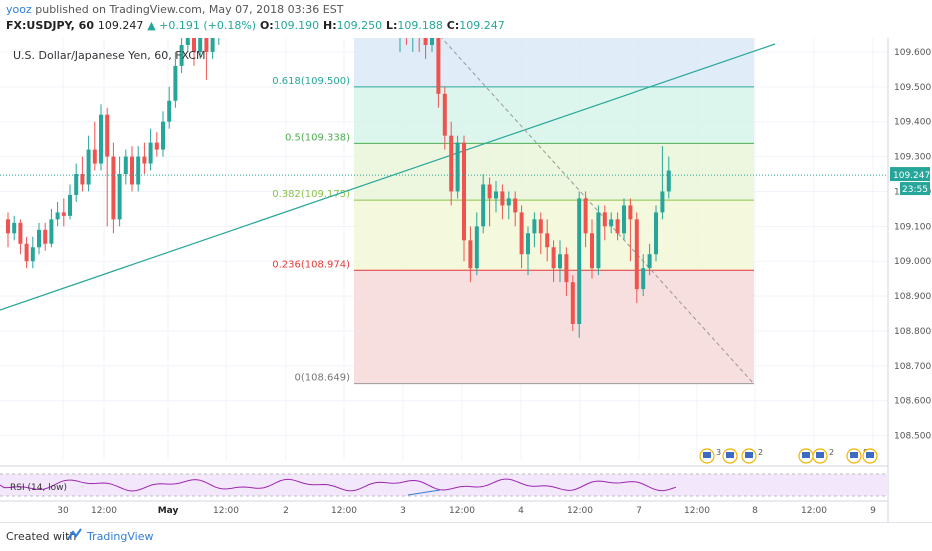 This screenshot has width=932, height=551. What do you see at coordinates (873, 511) in the screenshot?
I see `time-axis-tick: 9` at bounding box center [873, 511].